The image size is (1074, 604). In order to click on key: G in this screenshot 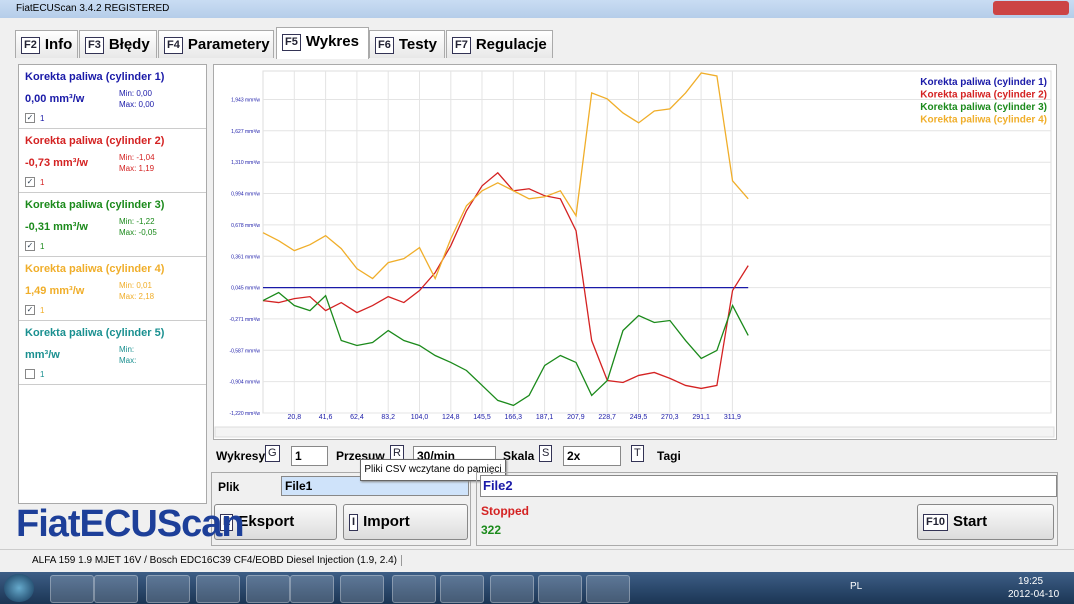, I will do `click(272, 453)`.